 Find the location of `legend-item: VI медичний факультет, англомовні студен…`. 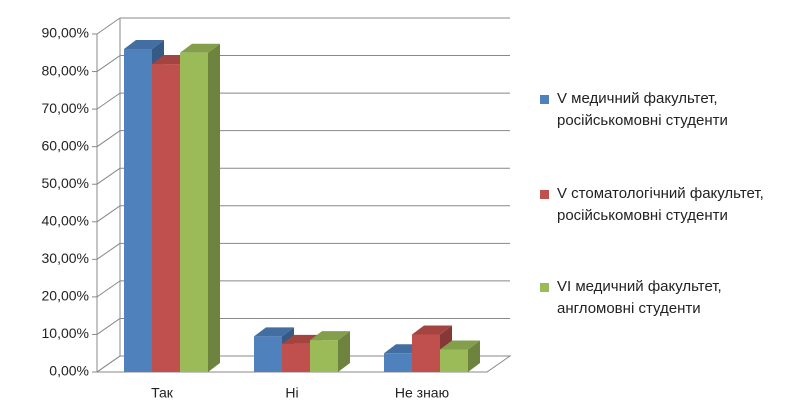

legend-item: VI медичний факультет, англомовні студен… is located at coordinates (662, 298).